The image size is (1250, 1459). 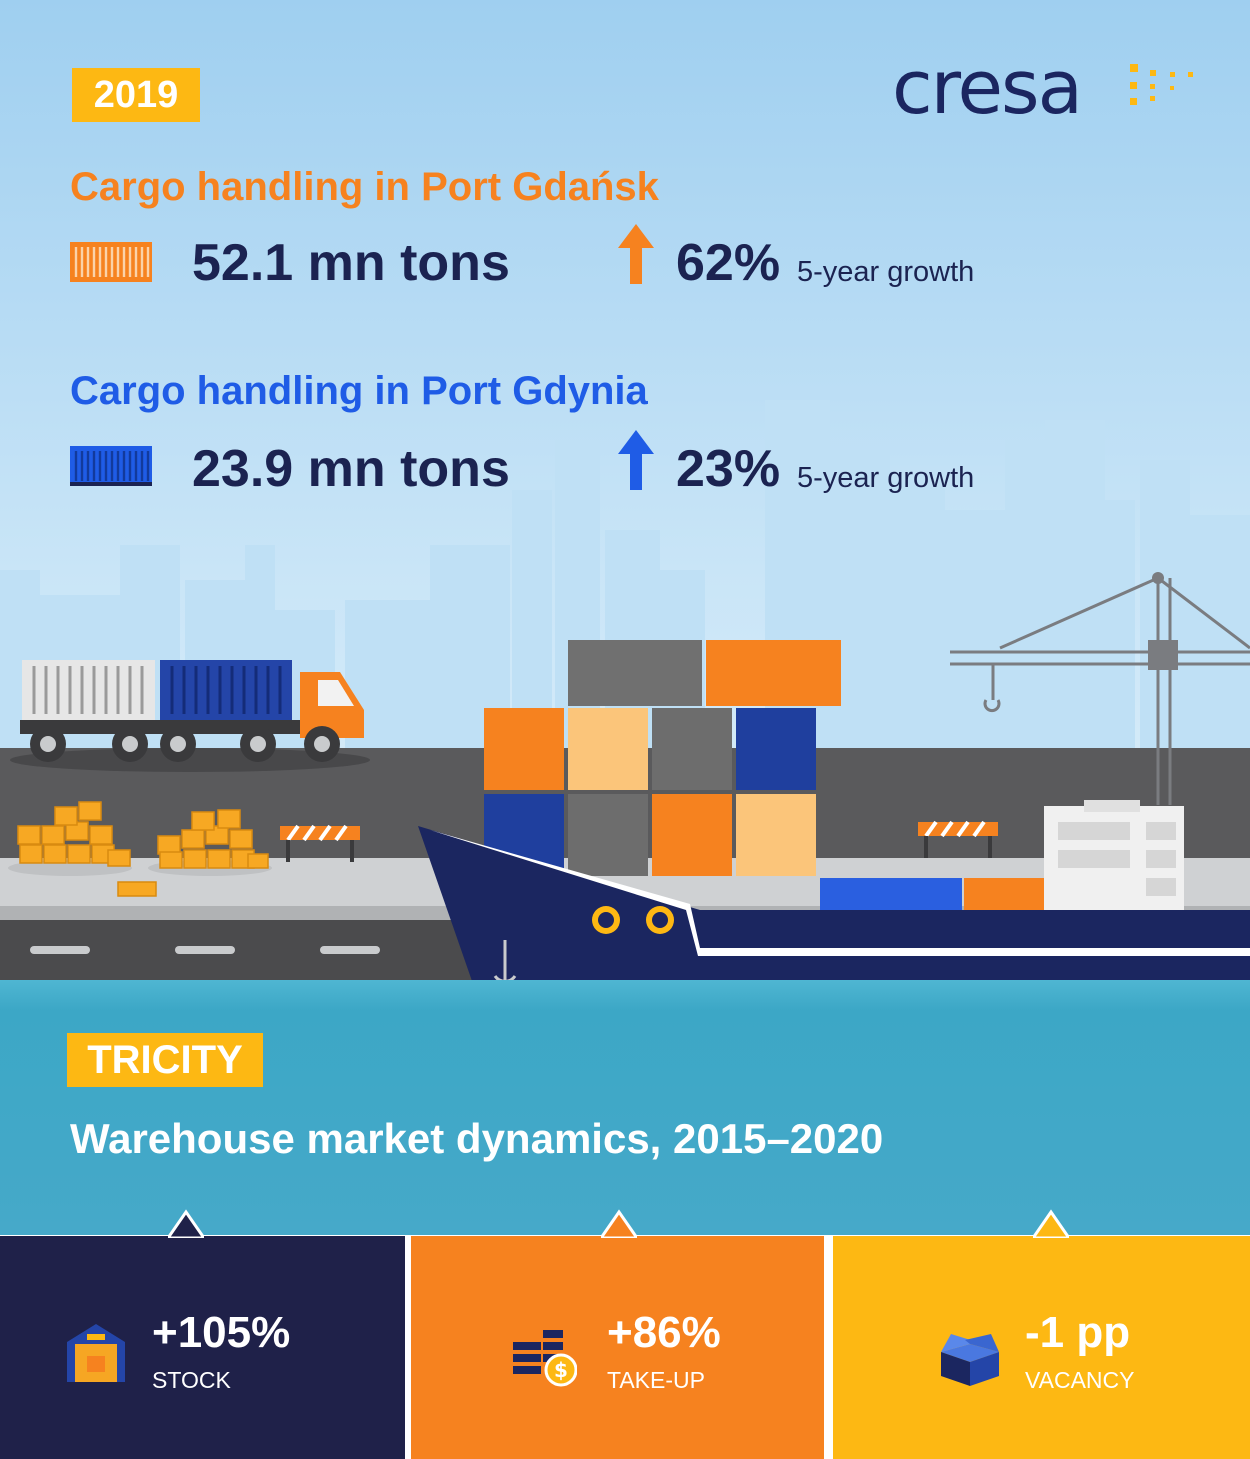 What do you see at coordinates (221, 1332) in the screenshot?
I see `stock-value: +105%` at bounding box center [221, 1332].